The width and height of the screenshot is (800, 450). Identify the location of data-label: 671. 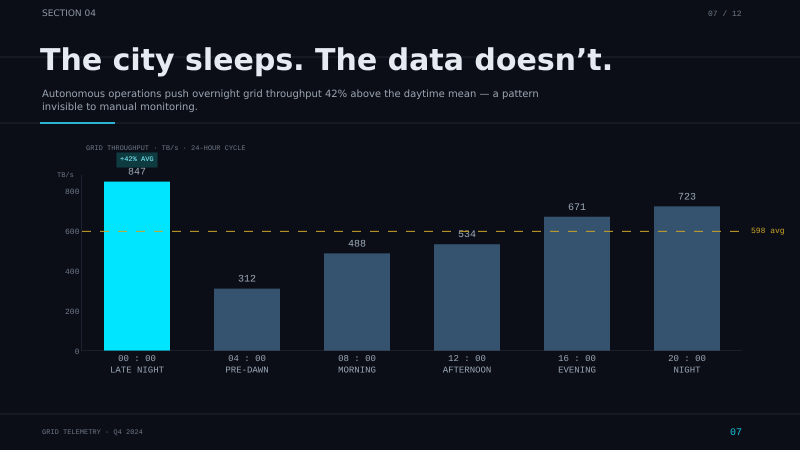
(577, 208).